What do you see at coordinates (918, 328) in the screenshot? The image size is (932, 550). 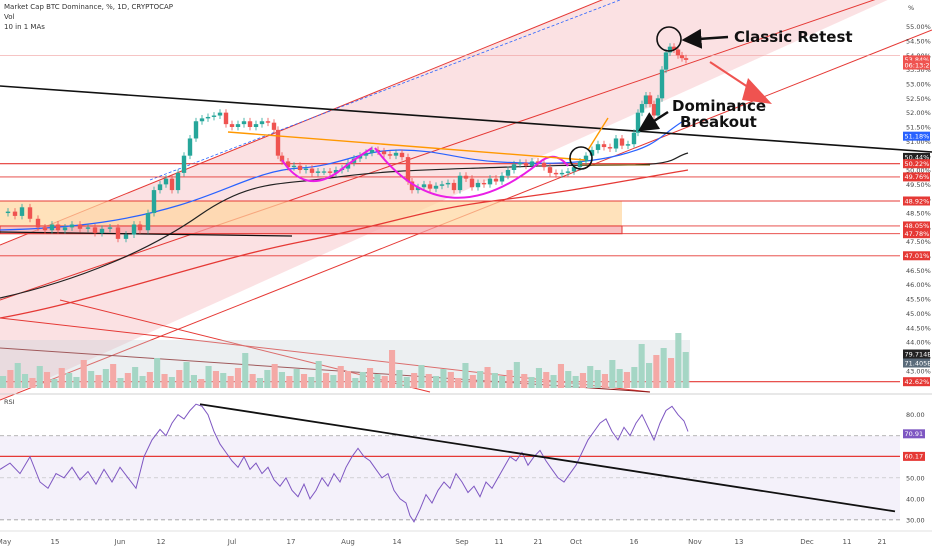 I see `price-tick-label: 44.50%` at bounding box center [918, 328].